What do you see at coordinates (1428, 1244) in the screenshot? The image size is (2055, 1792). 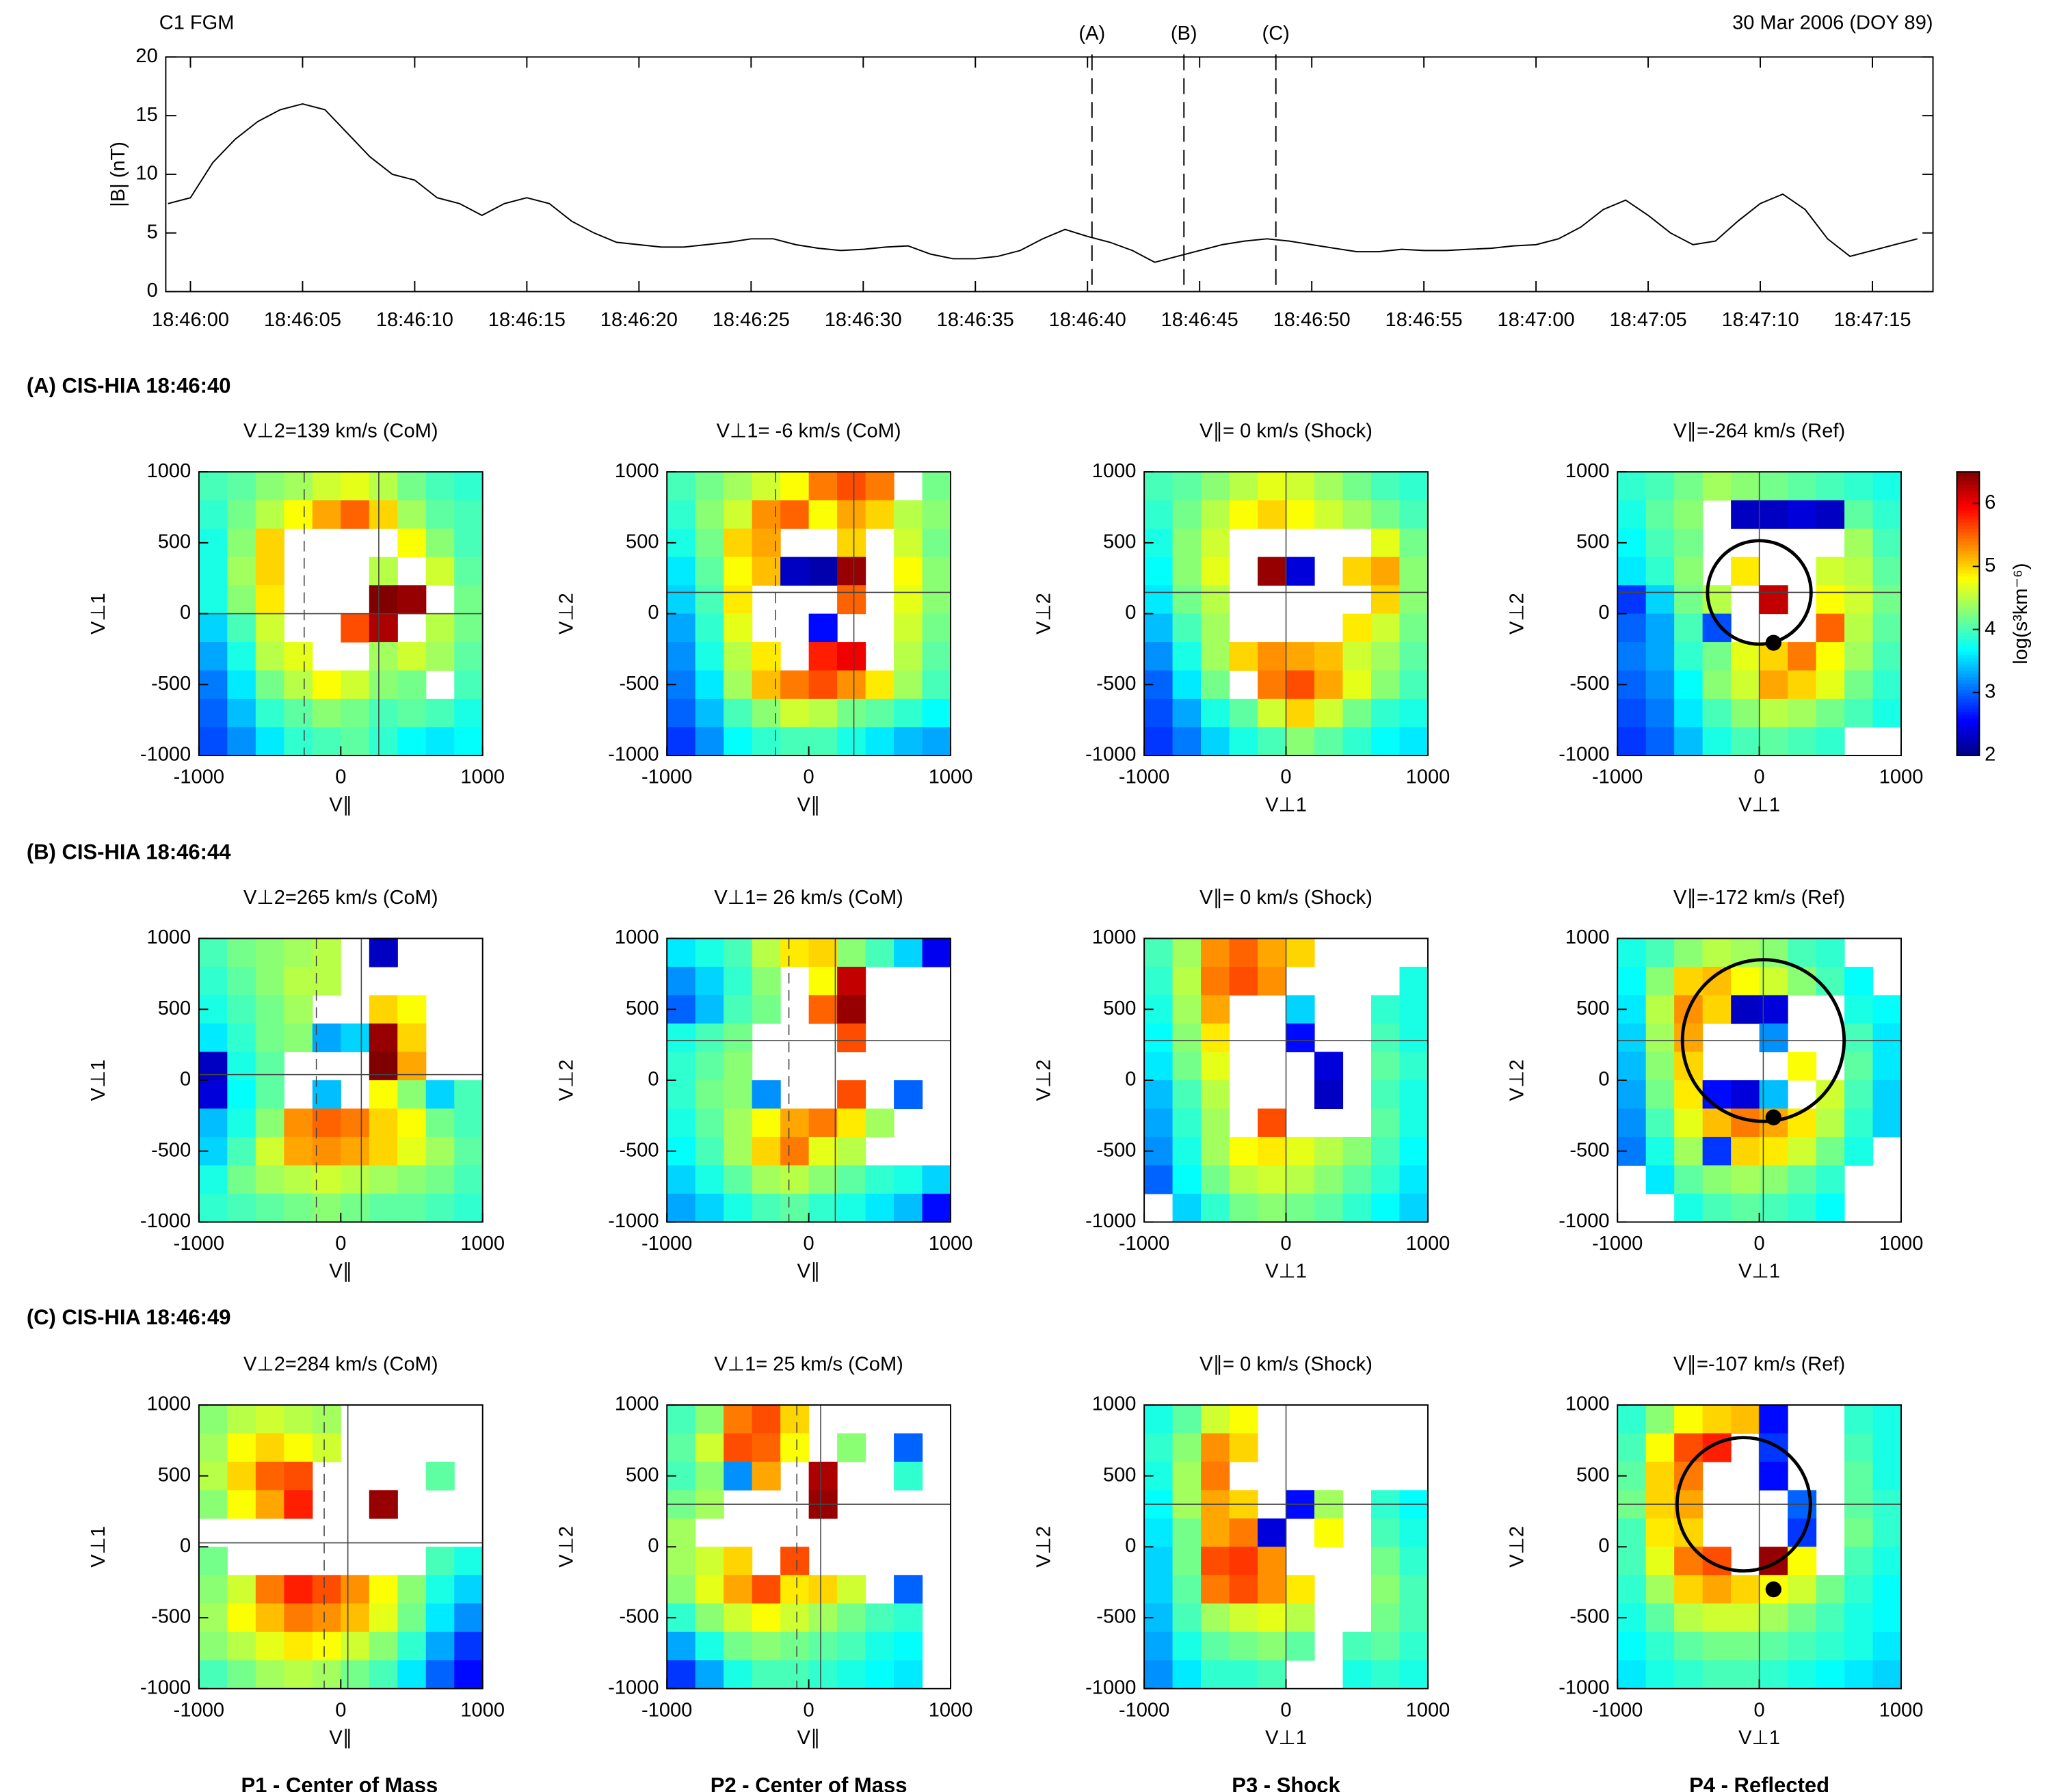 I see `x-tick-label: 1000` at bounding box center [1428, 1244].